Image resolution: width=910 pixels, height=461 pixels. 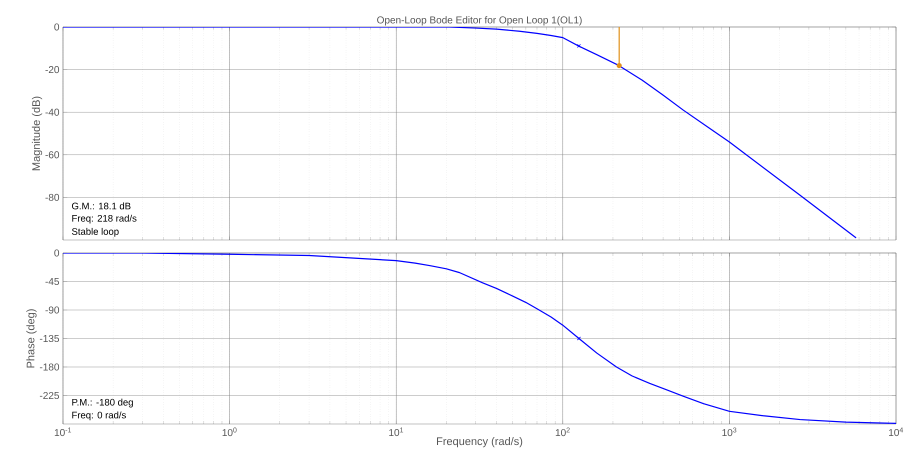 I want to click on y-tick-label: -80, so click(x=52, y=197).